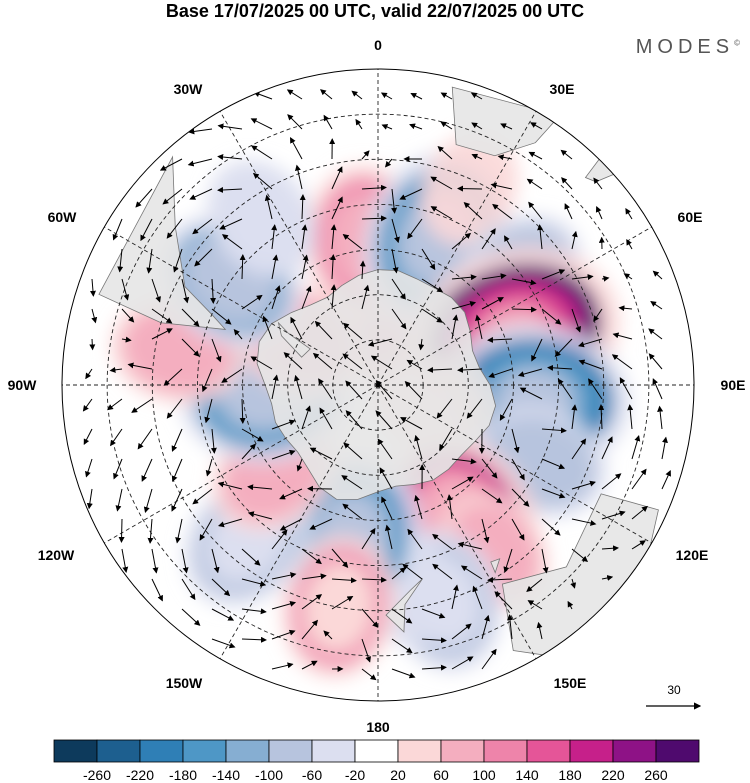 This screenshot has height=783, width=750. What do you see at coordinates (140, 775) in the screenshot?
I see `colorbar-label: -220` at bounding box center [140, 775].